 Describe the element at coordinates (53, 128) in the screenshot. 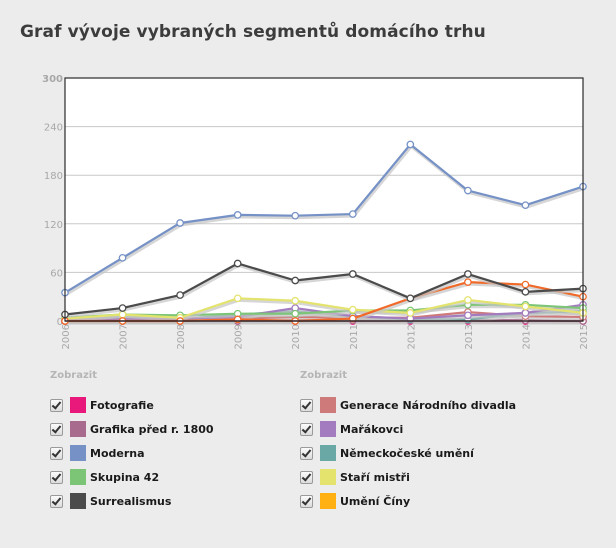

I see `y-tick-label: 240` at that location.